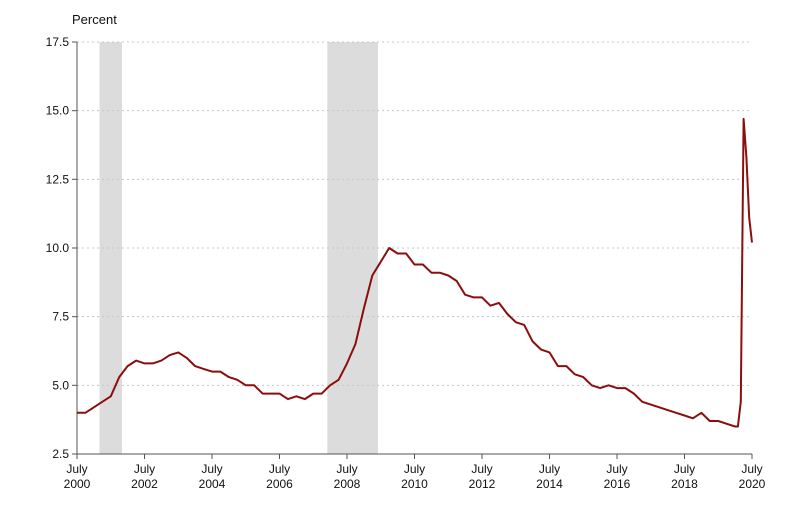 This screenshot has height=521, width=792. Describe the element at coordinates (617, 484) in the screenshot. I see `x-tick-label-year: 2016` at that location.